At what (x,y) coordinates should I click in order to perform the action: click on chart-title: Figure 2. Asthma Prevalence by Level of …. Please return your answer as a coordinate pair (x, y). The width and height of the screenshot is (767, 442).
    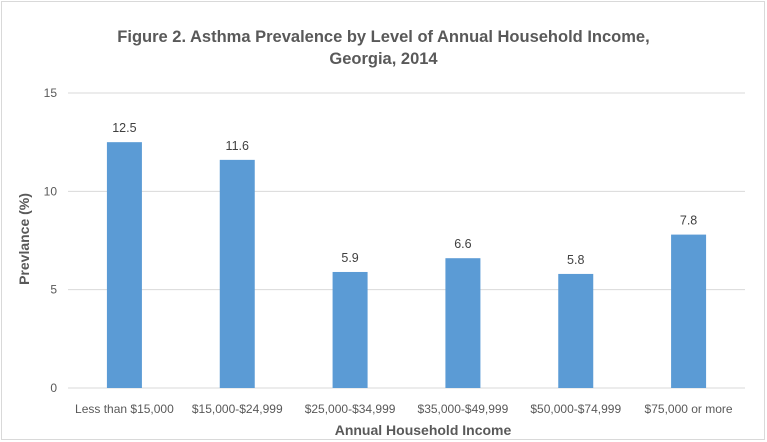
    Looking at the image, I should click on (383, 48).